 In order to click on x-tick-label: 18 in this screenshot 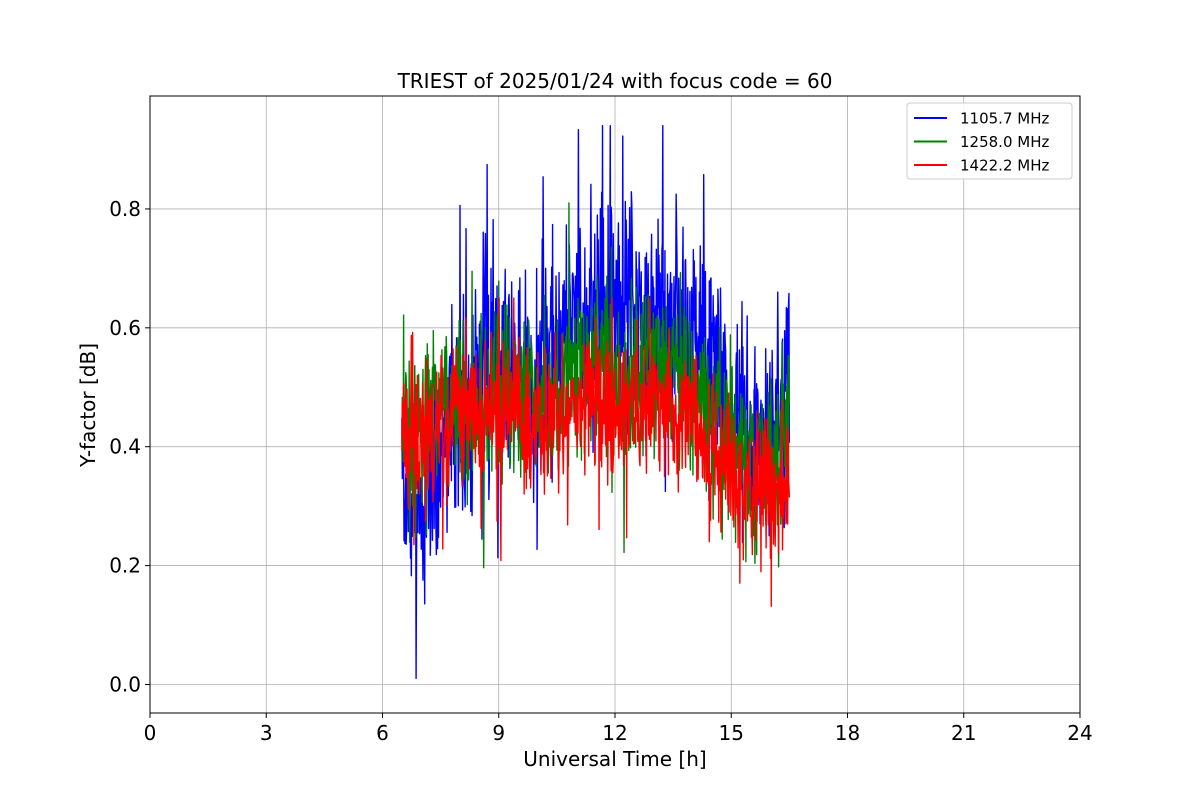, I will do `click(847, 733)`.